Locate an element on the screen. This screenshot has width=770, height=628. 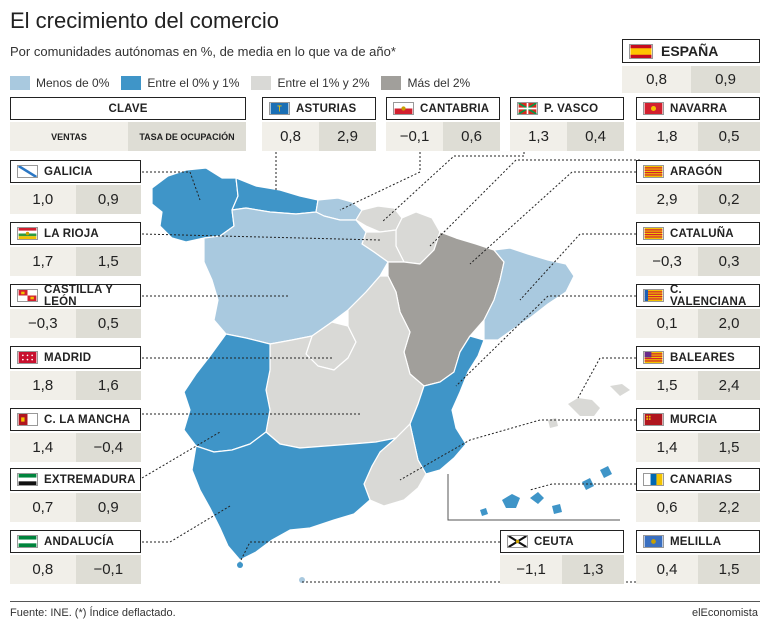
card-header: ANDALUCÍA is located at coordinates (75, 541).